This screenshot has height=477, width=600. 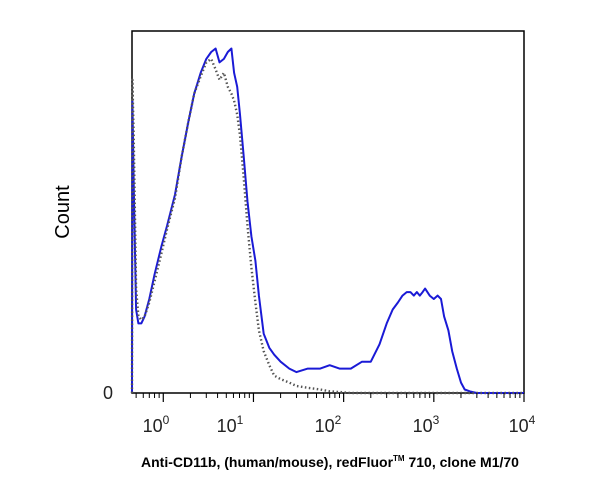 What do you see at coordinates (108, 393) in the screenshot?
I see `y-tick-label-0: 0` at bounding box center [108, 393].